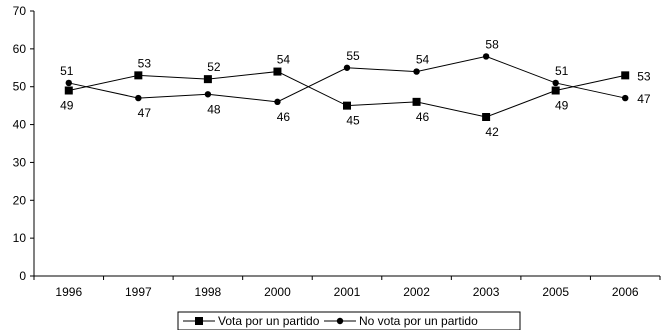 Image resolution: width=664 pixels, height=330 pixels. What do you see at coordinates (20, 87) in the screenshot?
I see `y-tick-label: 50` at bounding box center [20, 87].